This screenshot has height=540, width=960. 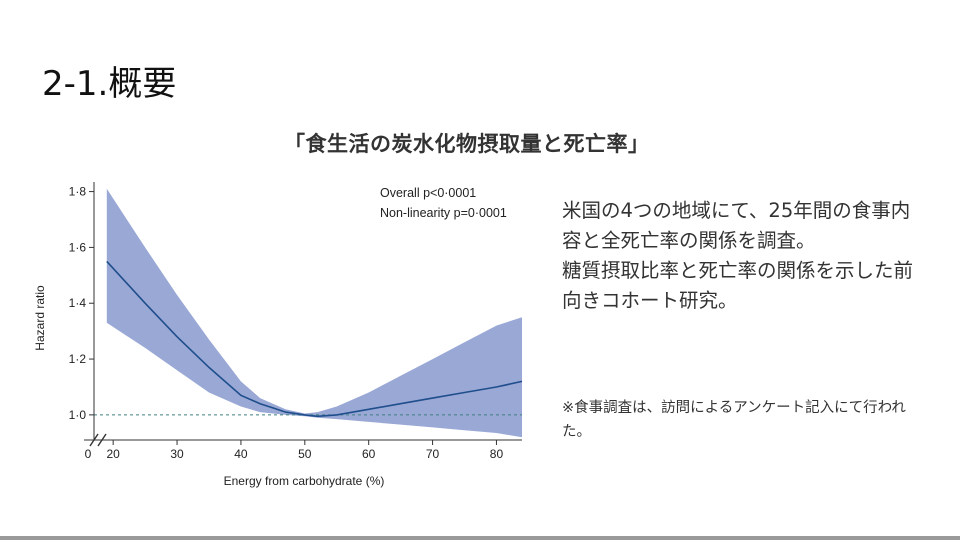 I want to click on x-tick-label: 80, so click(x=497, y=454).